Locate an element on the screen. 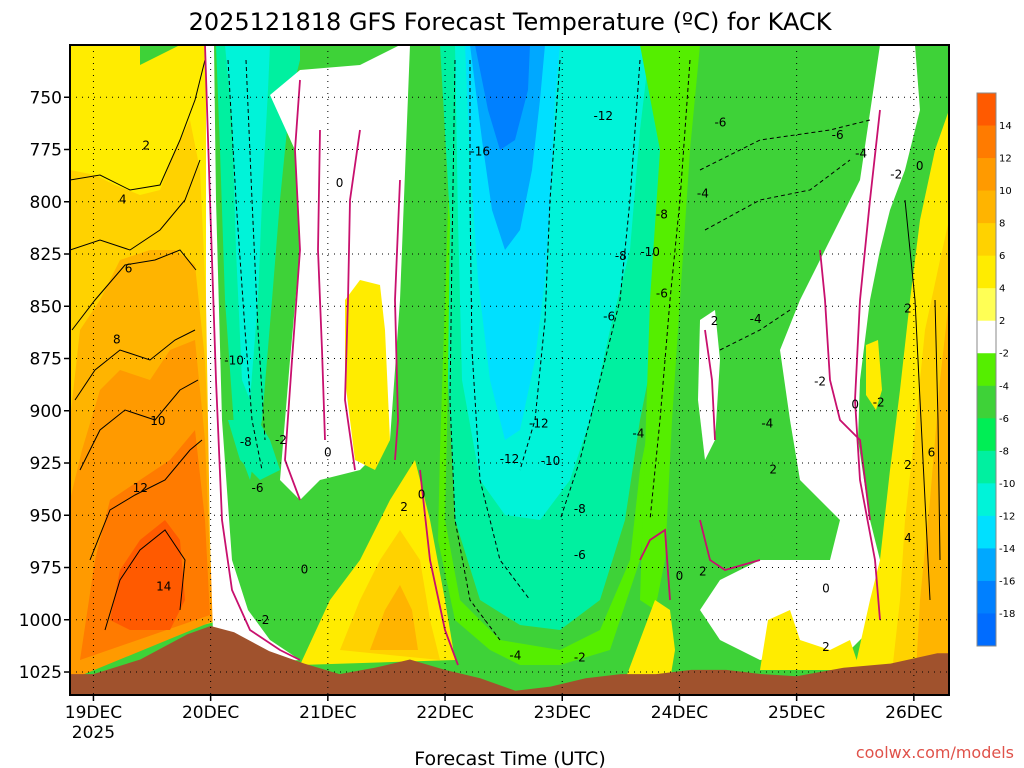 This screenshot has width=1024, height=768. x-tick-label: 26DEC is located at coordinates (913, 713).